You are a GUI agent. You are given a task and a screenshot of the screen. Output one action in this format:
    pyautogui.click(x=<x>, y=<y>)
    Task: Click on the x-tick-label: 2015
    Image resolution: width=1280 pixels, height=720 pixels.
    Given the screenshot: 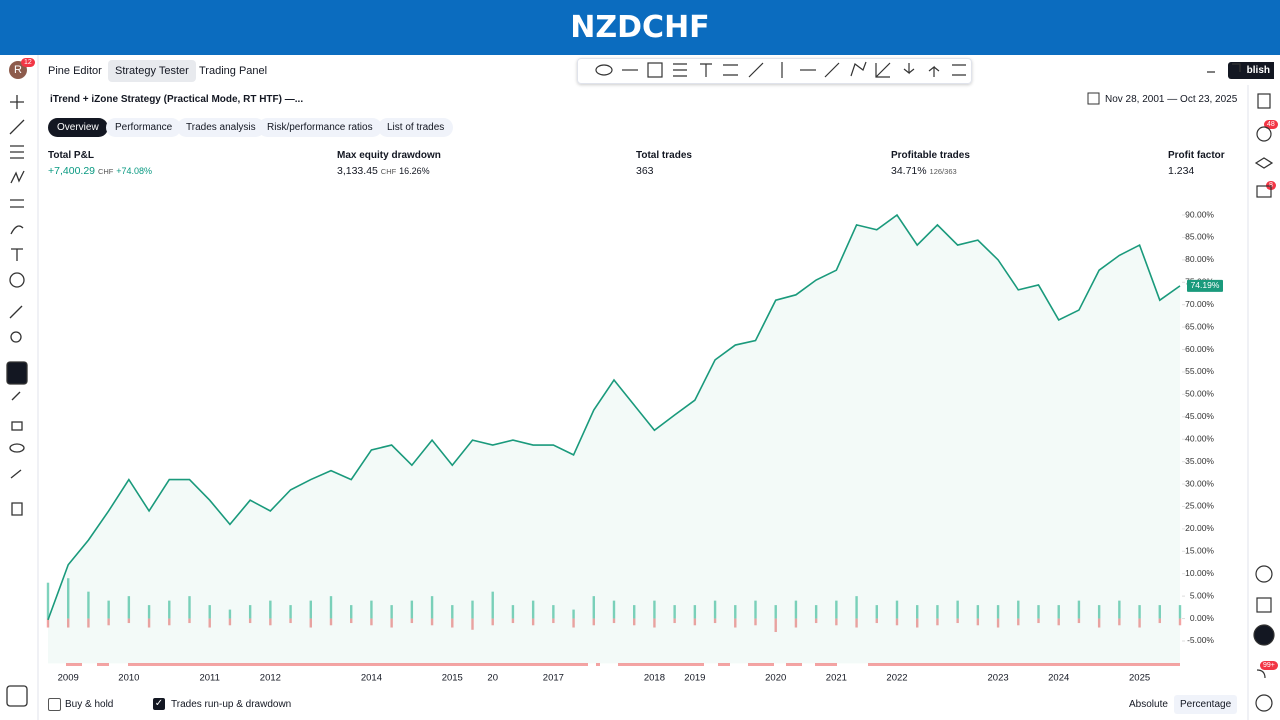 What is the action you would take?
    pyautogui.click(x=452, y=678)
    